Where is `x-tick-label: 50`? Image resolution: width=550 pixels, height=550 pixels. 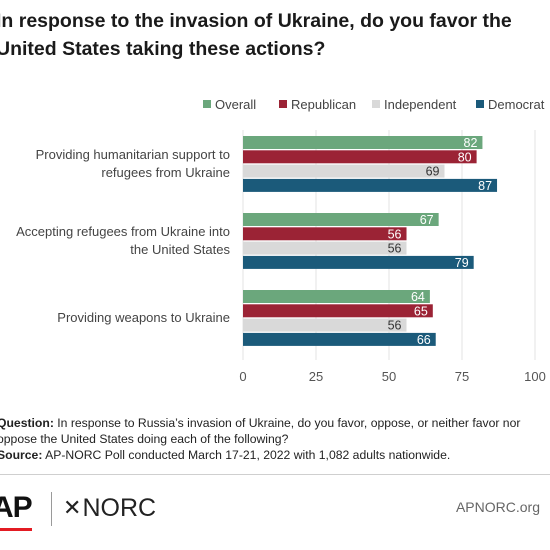
x-tick-label: 50 is located at coordinates (389, 376).